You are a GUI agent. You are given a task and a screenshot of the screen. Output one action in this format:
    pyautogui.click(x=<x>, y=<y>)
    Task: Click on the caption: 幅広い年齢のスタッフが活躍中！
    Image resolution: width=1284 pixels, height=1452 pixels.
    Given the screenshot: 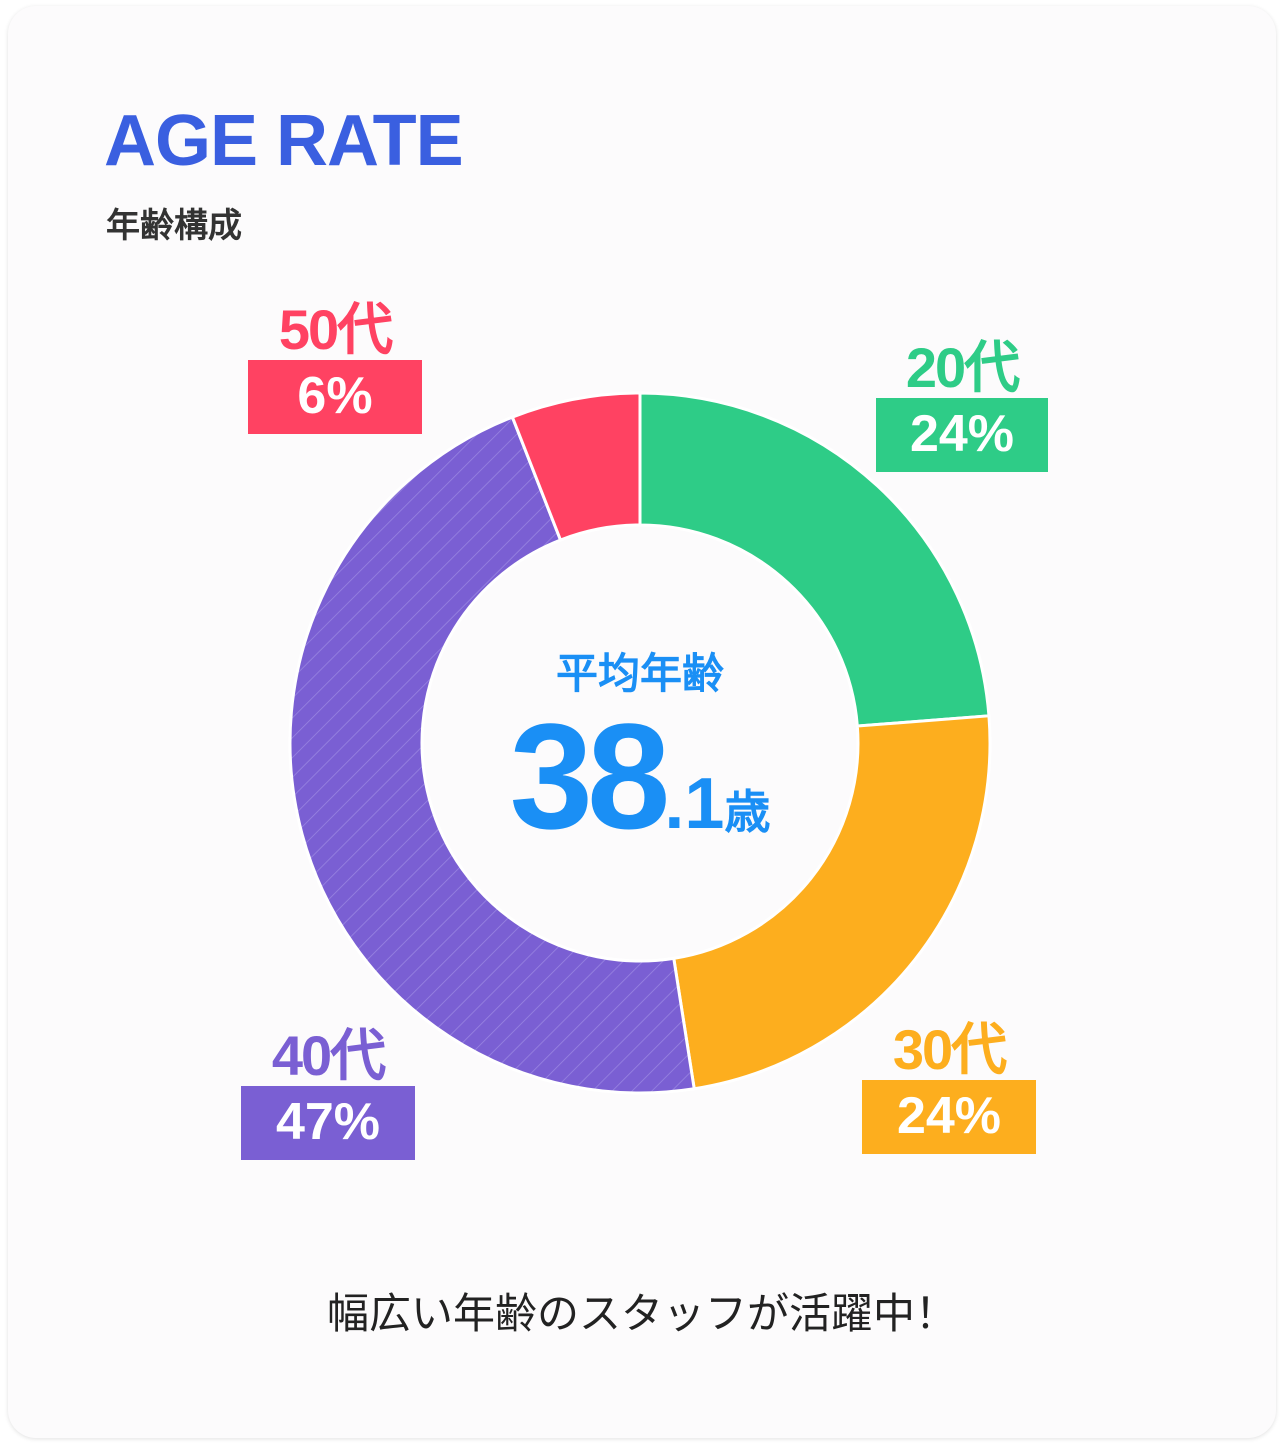 What is the action you would take?
    pyautogui.click(x=641, y=1313)
    